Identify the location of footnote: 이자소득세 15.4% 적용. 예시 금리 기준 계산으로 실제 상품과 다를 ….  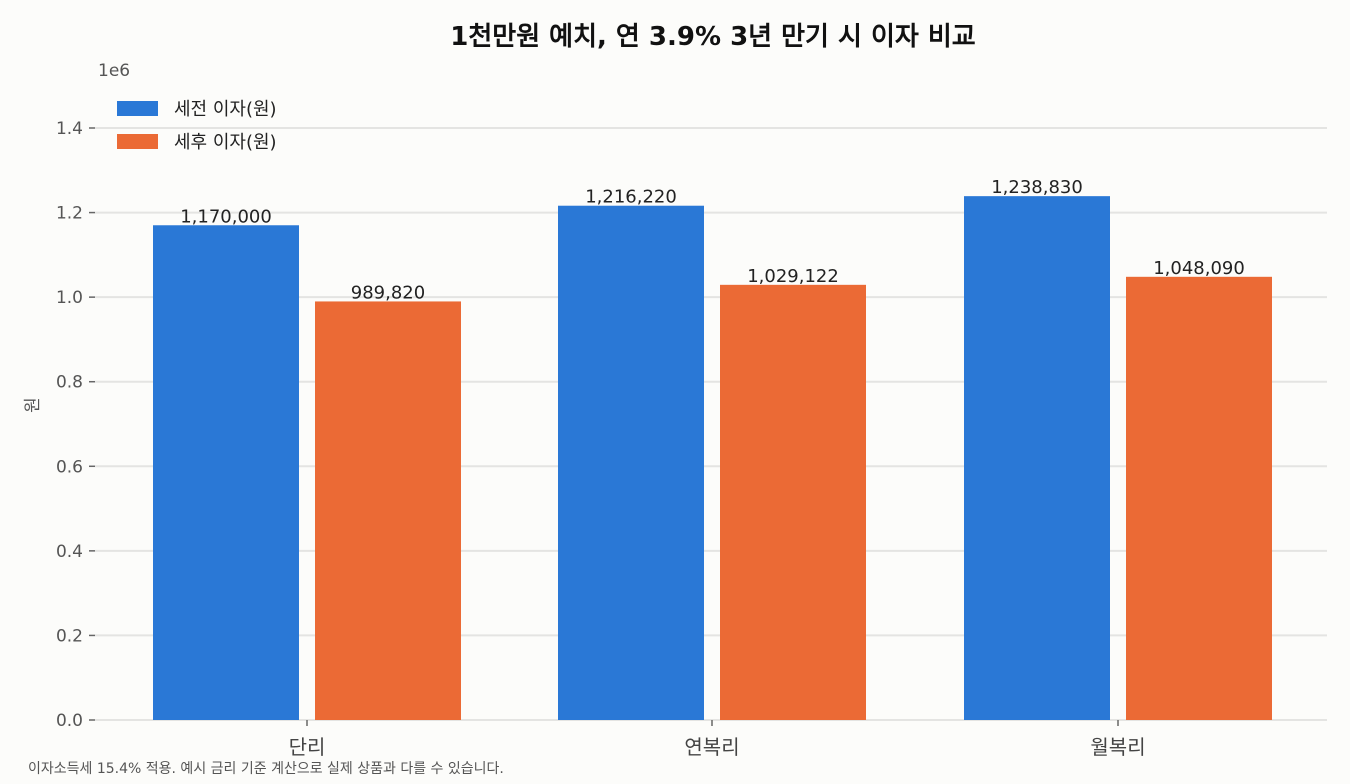
(266, 769).